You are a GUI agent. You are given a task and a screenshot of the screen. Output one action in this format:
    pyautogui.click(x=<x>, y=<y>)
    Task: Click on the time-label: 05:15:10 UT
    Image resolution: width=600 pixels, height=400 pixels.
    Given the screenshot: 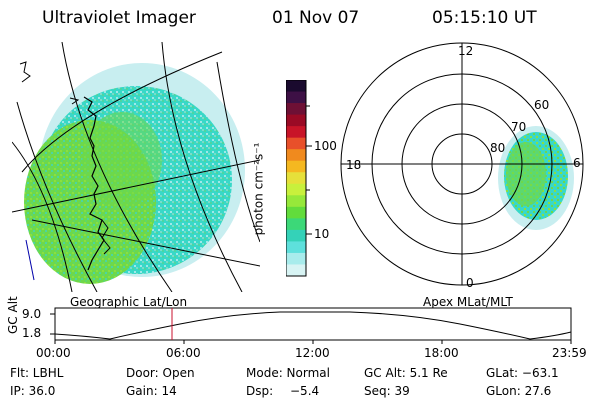 What is the action you would take?
    pyautogui.click(x=484, y=18)
    